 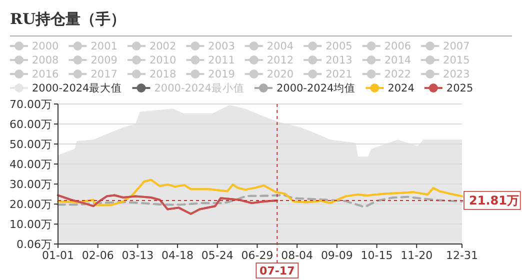 What do you see at coordinates (199, 88) in the screenshot?
I see `legend-label: 2000-2024最小值` at bounding box center [199, 88].